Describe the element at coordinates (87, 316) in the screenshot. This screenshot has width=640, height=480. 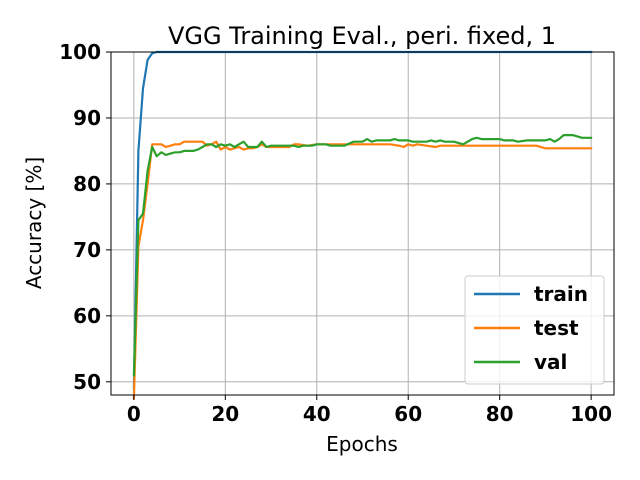
I see `y-tick-label: 60` at that location.